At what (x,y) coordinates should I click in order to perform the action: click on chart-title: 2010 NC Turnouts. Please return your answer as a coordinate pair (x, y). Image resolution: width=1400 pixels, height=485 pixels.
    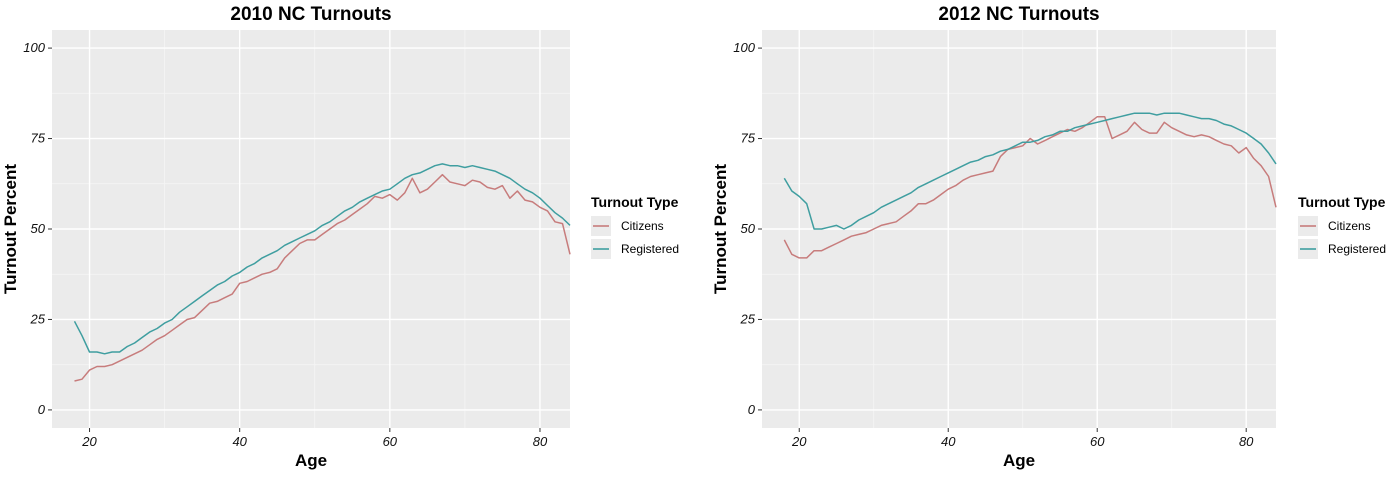
    Looking at the image, I should click on (310, 14).